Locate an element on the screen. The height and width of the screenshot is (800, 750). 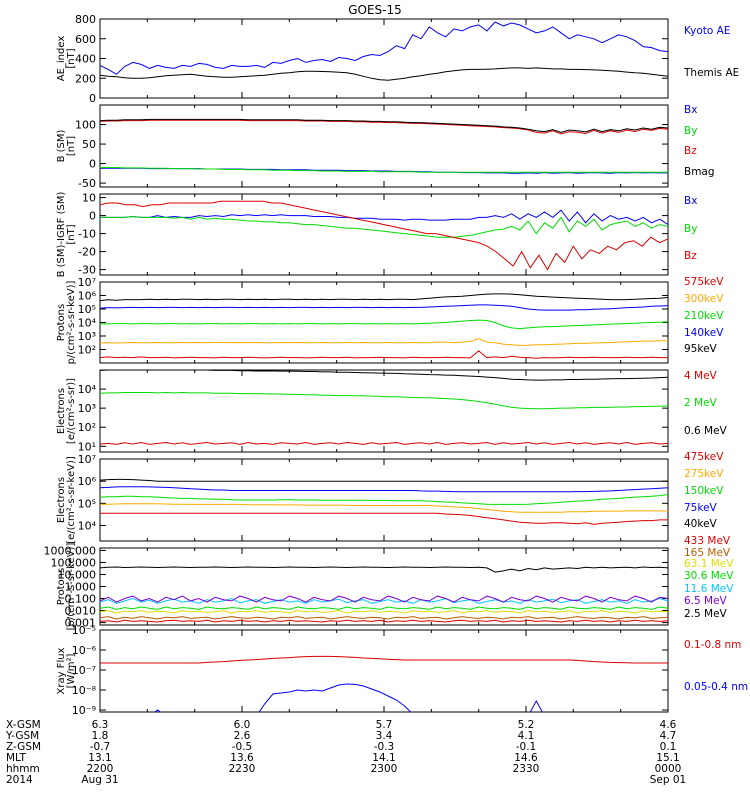
y-tick-label: 100.000 is located at coordinates (74, 562).